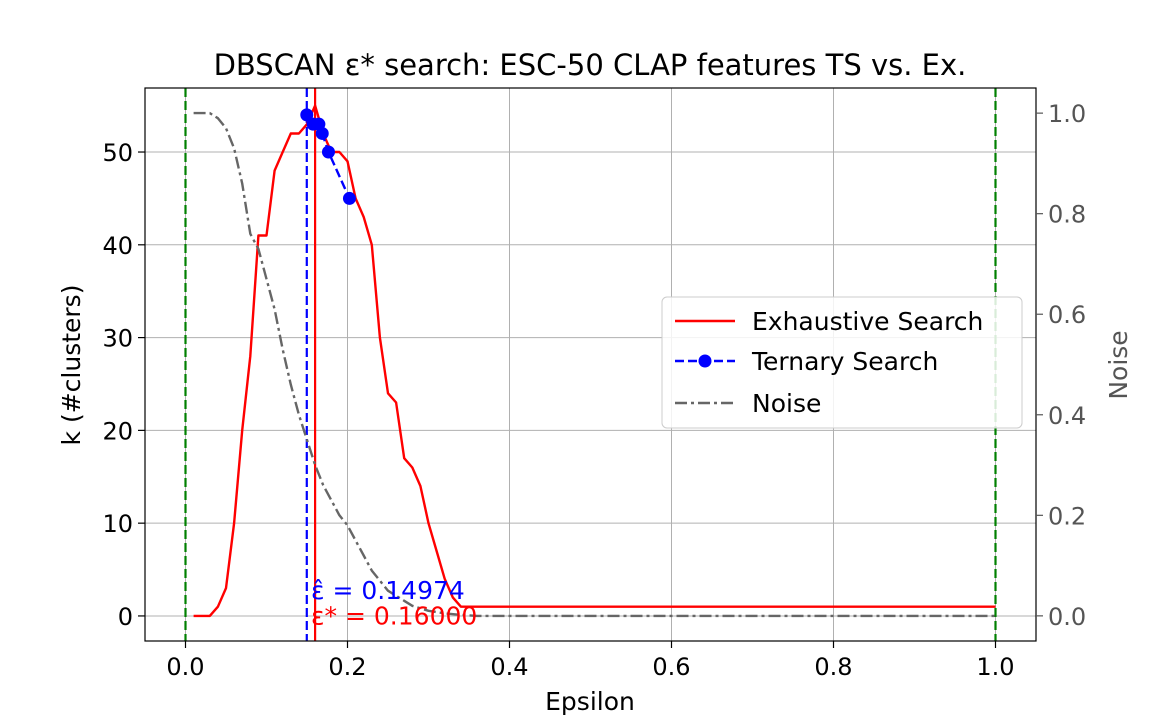 This screenshot has width=1152, height=720. Describe the element at coordinates (125, 617) in the screenshot. I see `y-tick-label: 0` at that location.